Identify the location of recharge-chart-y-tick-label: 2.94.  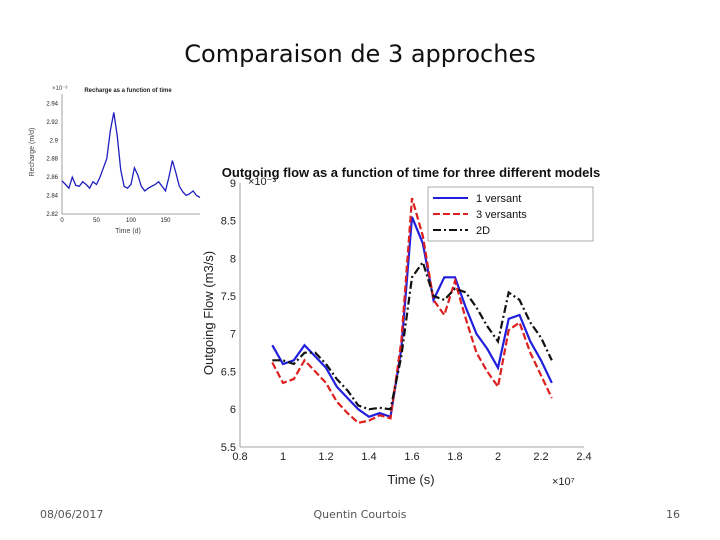
(52, 104).